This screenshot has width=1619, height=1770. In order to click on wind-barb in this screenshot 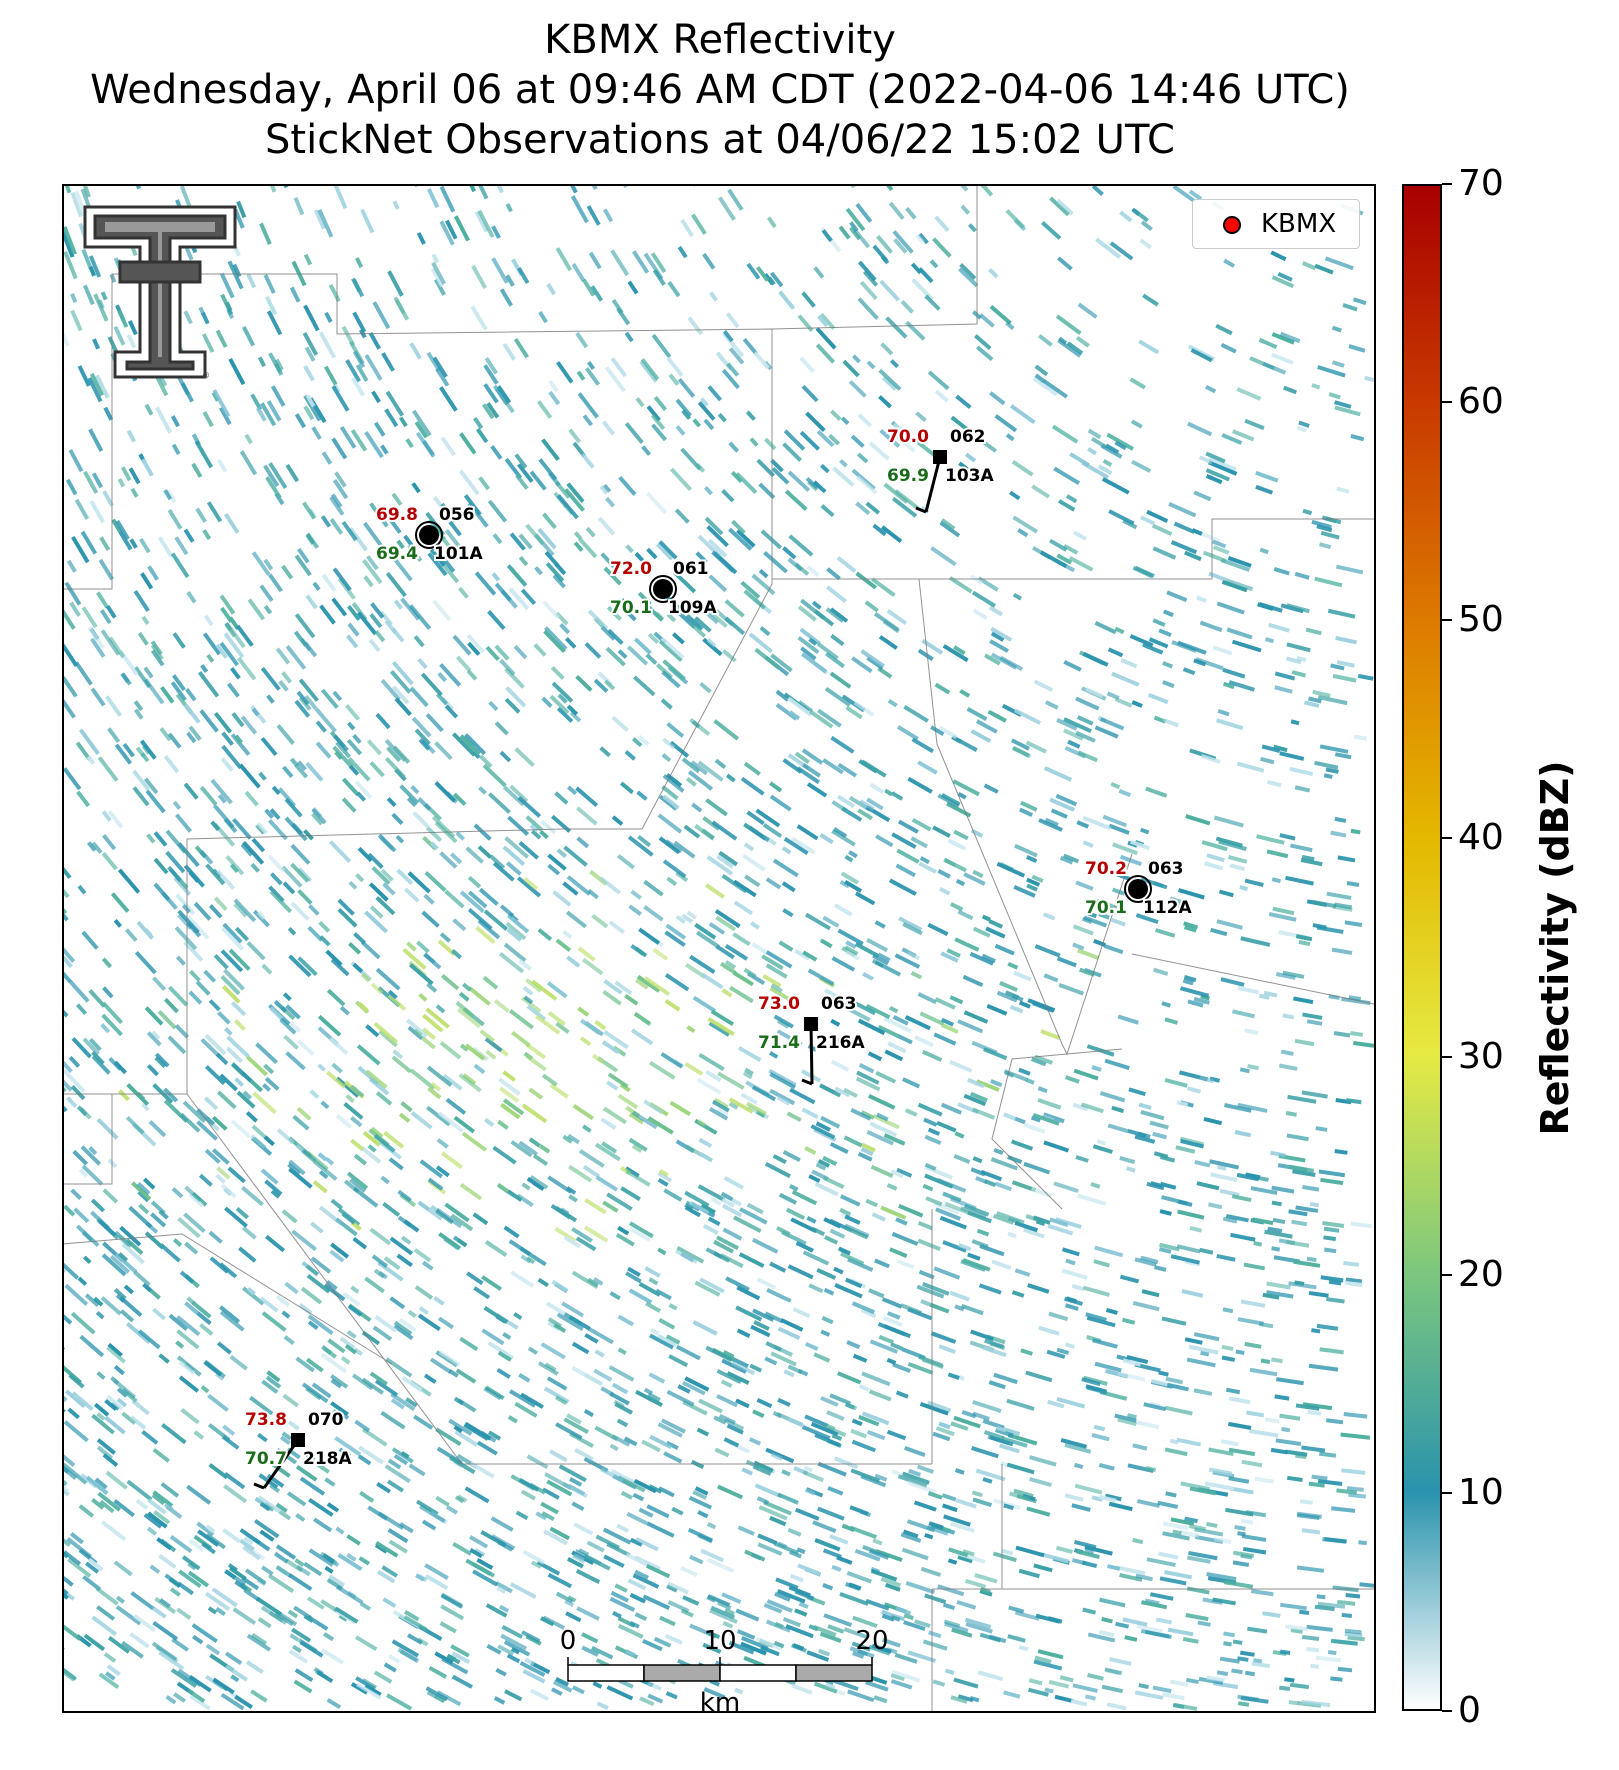, I will do `click(811, 1054)`.